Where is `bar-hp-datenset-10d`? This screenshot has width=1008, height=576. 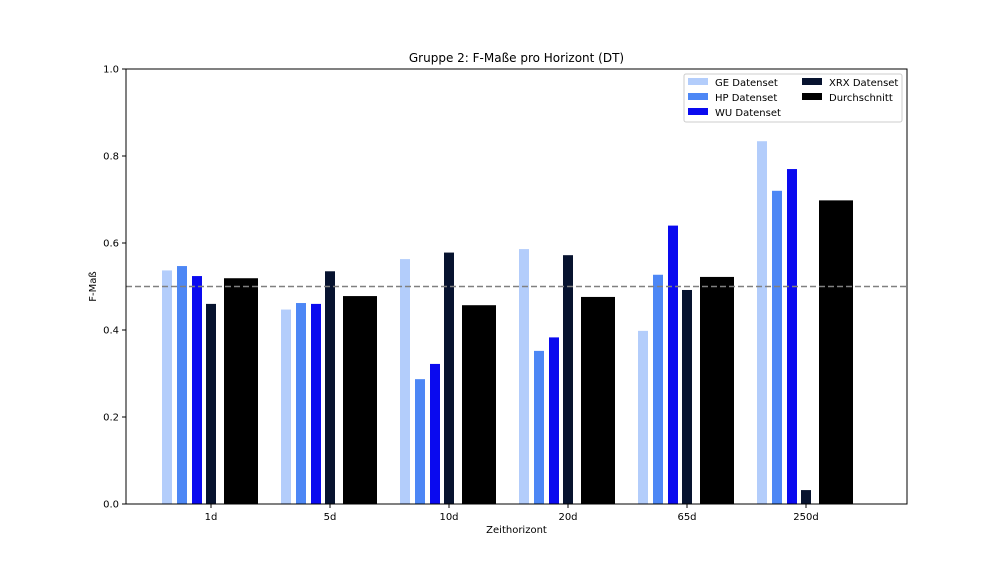
bar-hp-datenset-10d is located at coordinates (420, 441).